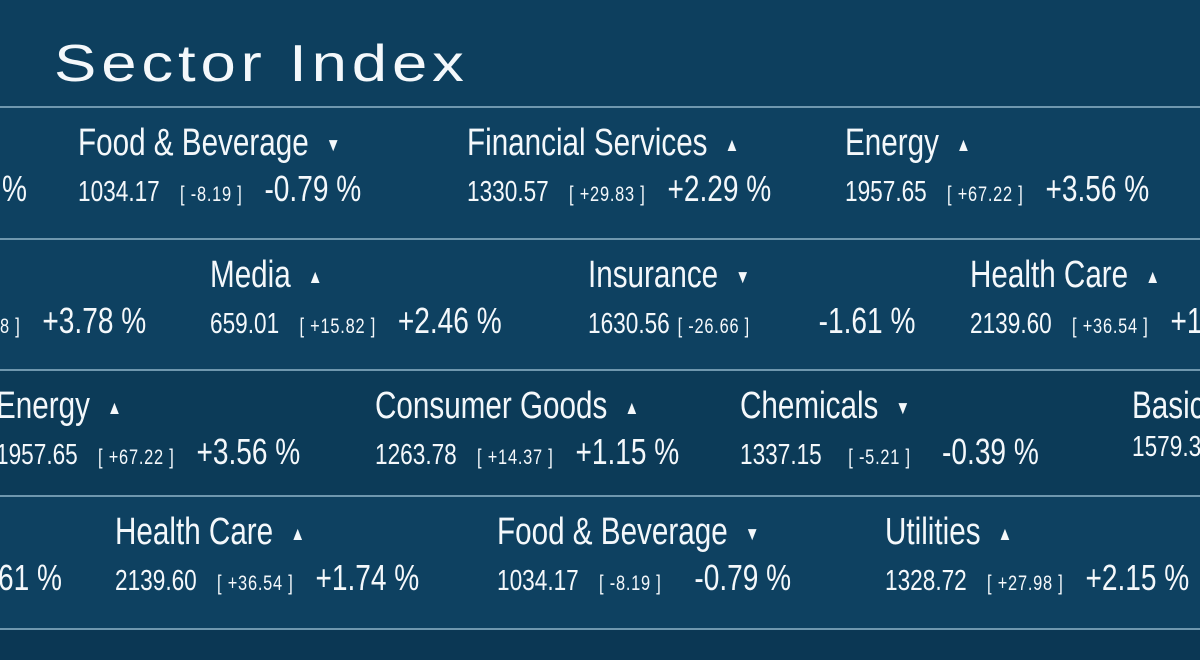 Image resolution: width=1200 pixels, height=660 pixels. I want to click on index-change: [ -26.66 ], so click(714, 326).